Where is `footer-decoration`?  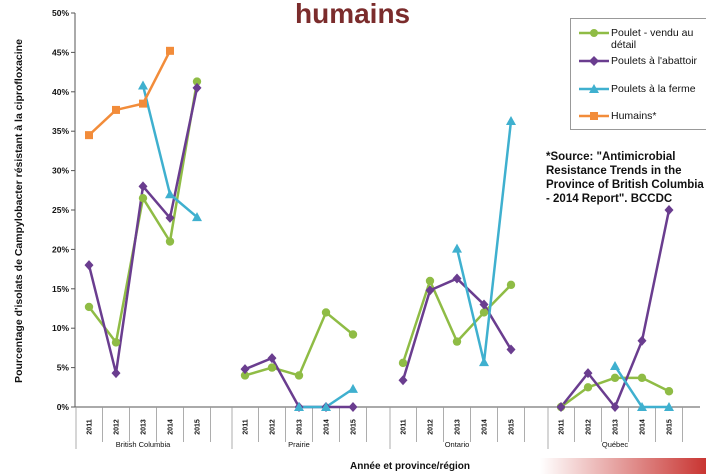 footer-decoration is located at coordinates (623, 466).